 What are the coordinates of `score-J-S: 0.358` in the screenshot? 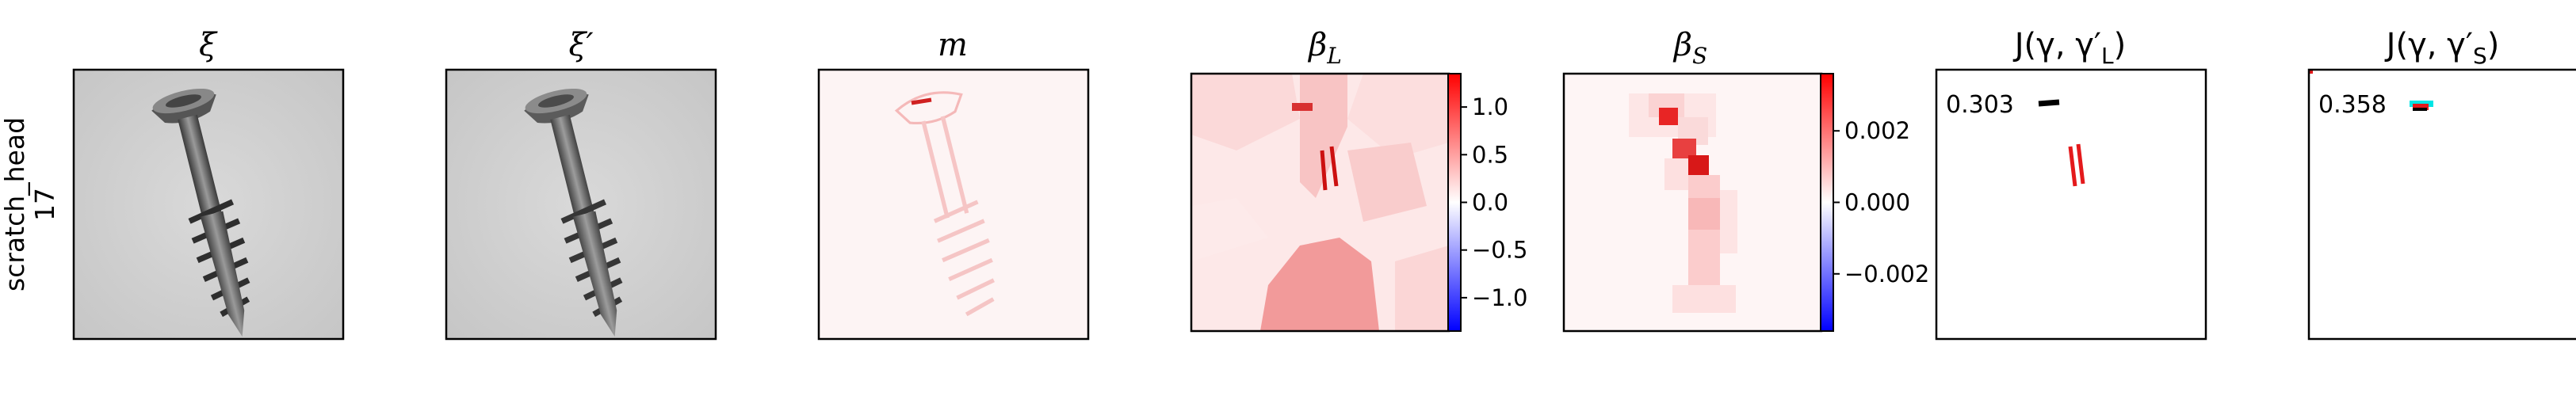 It's located at (2352, 105).